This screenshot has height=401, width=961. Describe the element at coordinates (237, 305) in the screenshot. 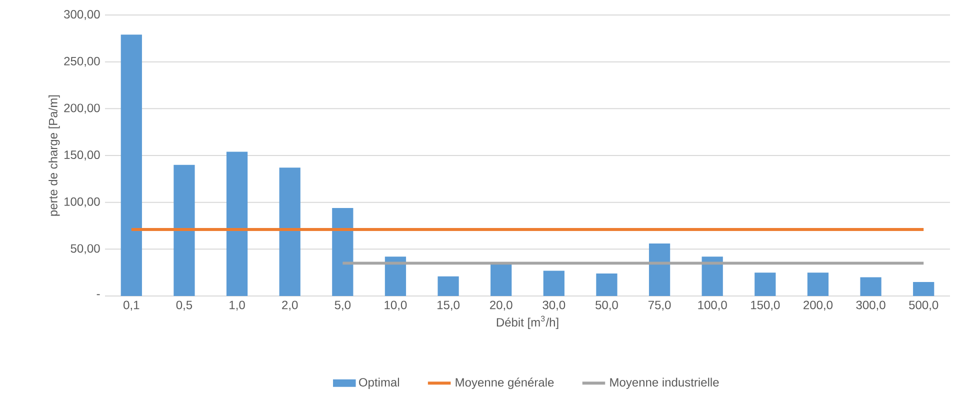

I see `x-tick-label: 1,0` at that location.